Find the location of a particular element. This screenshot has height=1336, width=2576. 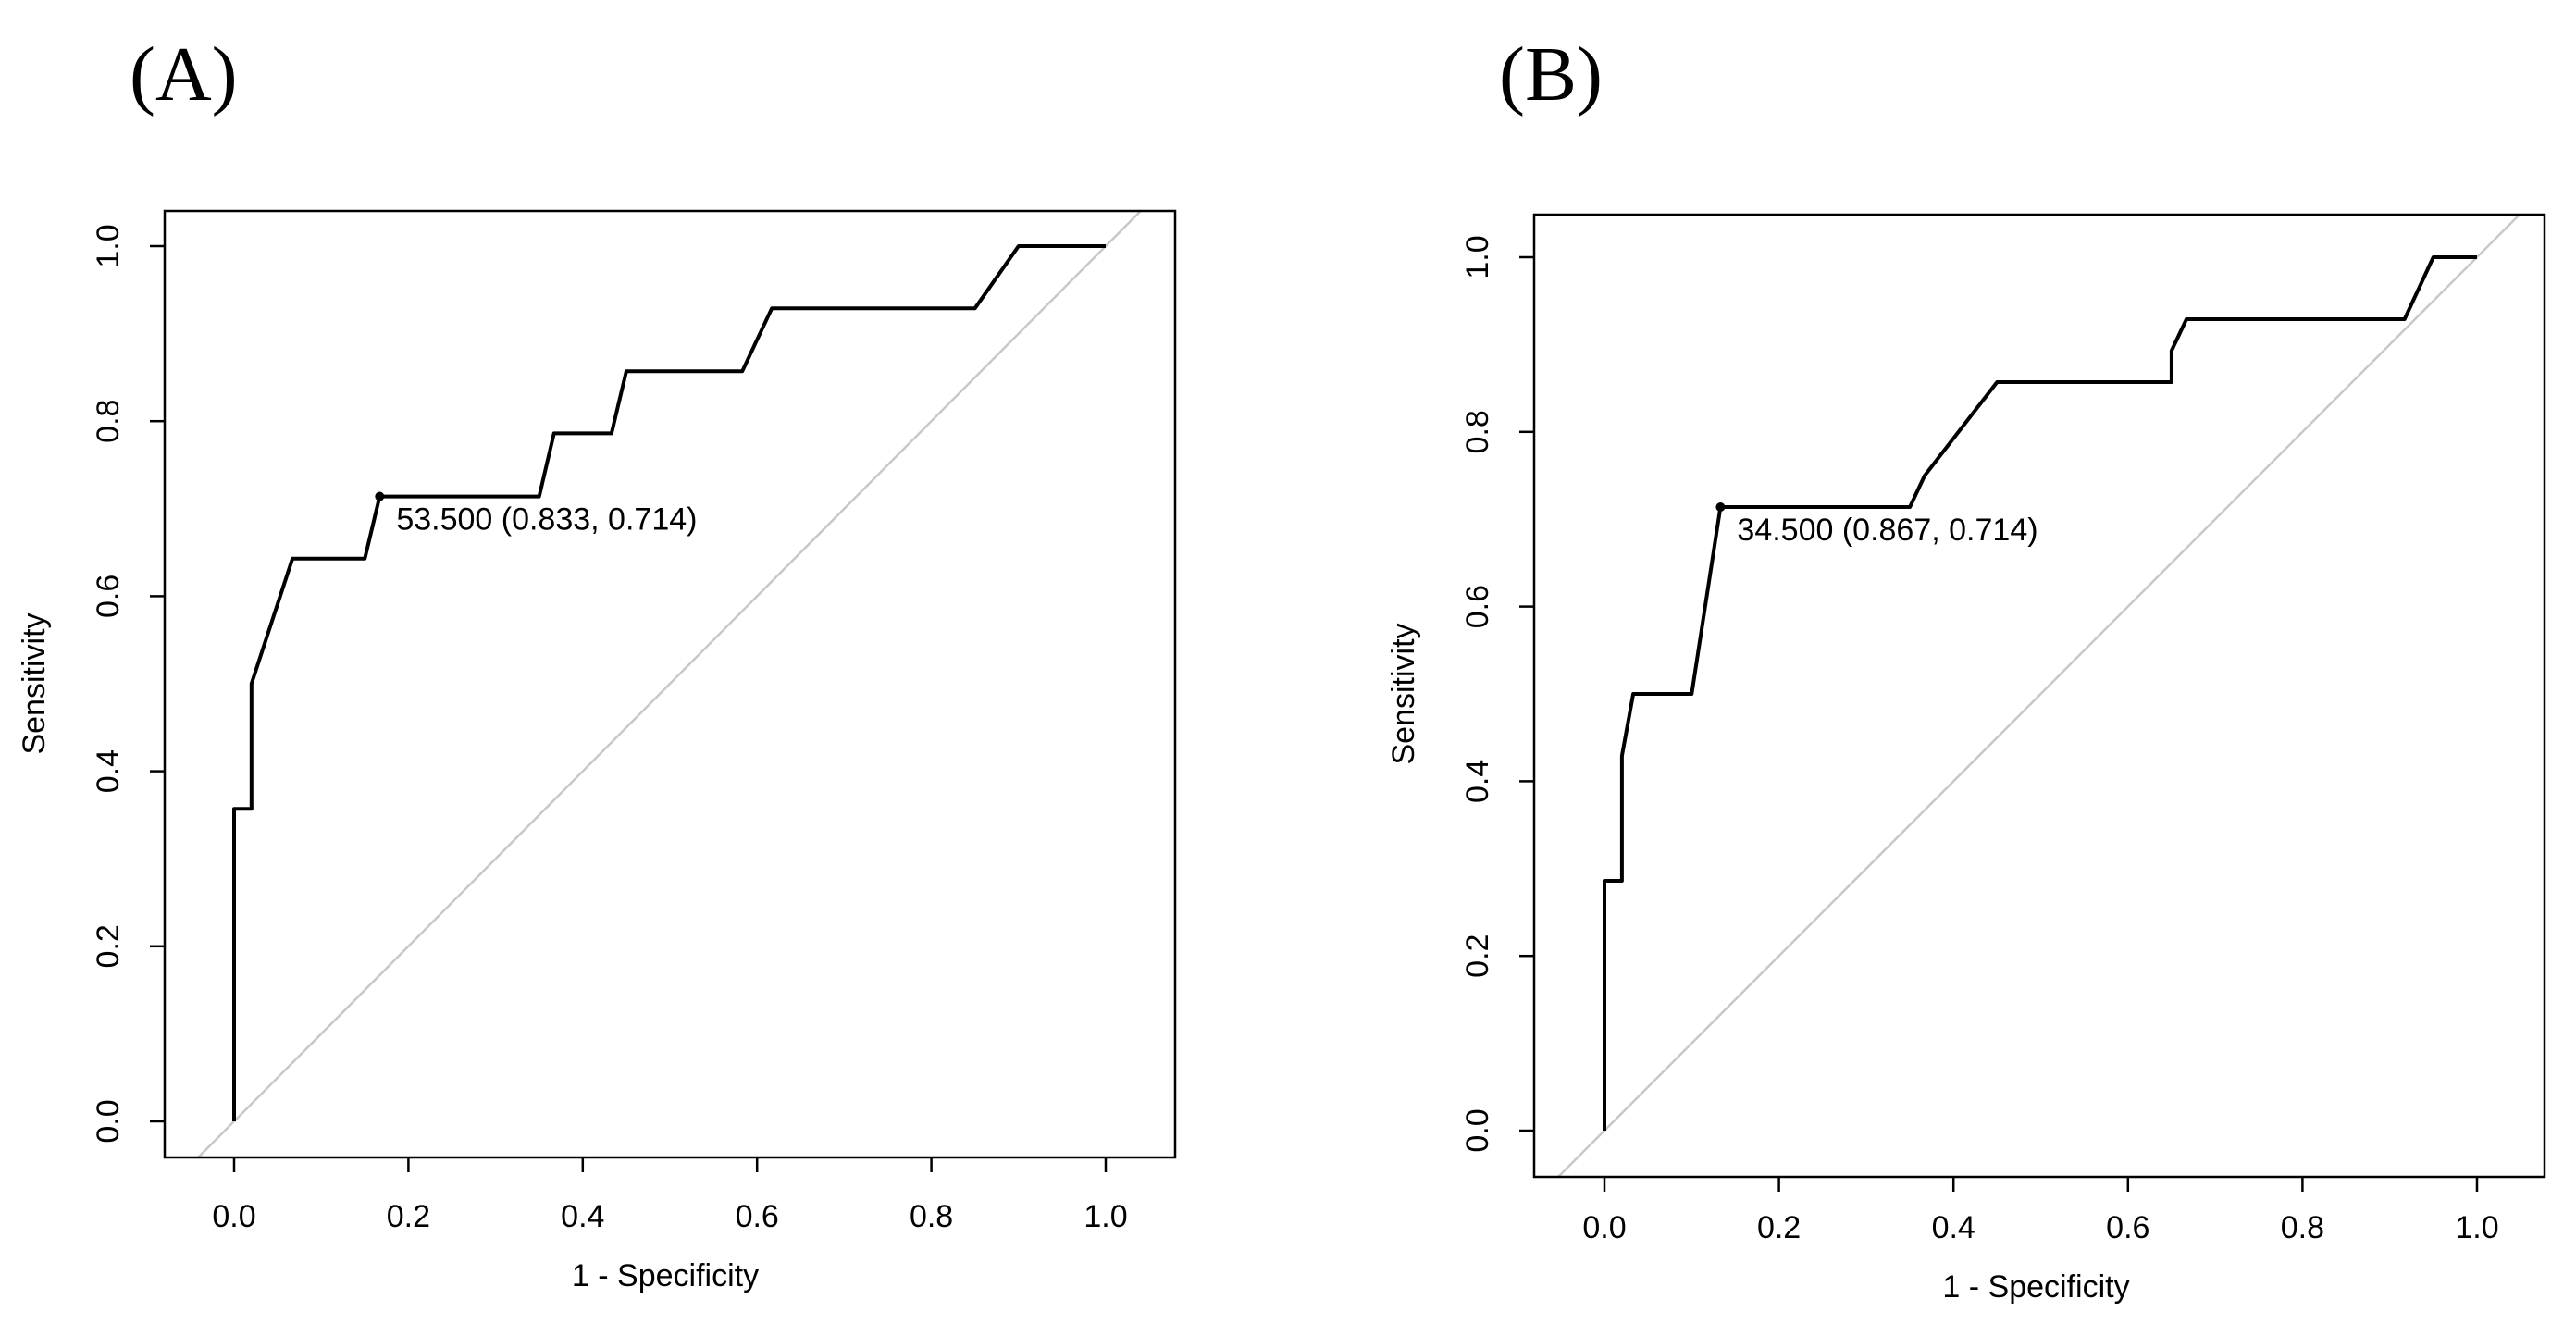

panel-label: (A) is located at coordinates (184, 74).